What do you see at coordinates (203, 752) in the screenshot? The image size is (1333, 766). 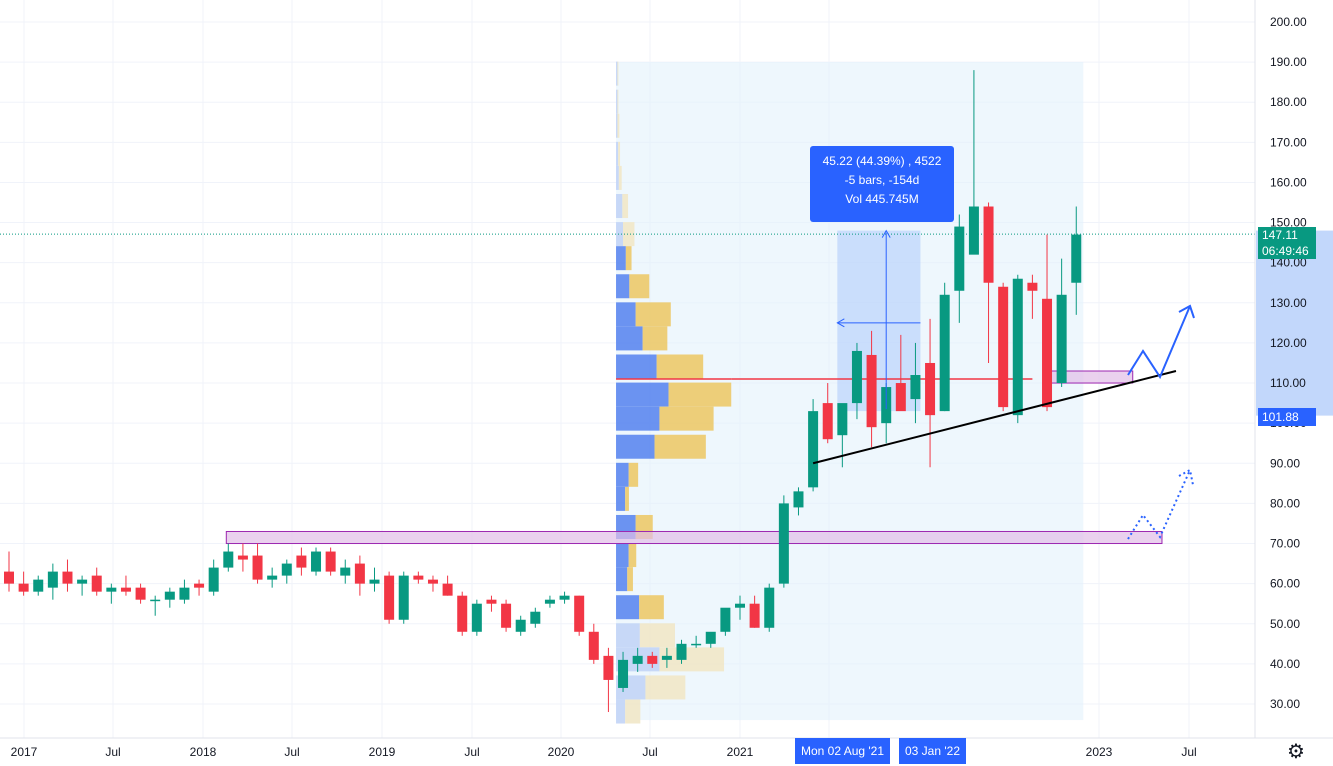 I see `x-tick-label: 2018` at bounding box center [203, 752].